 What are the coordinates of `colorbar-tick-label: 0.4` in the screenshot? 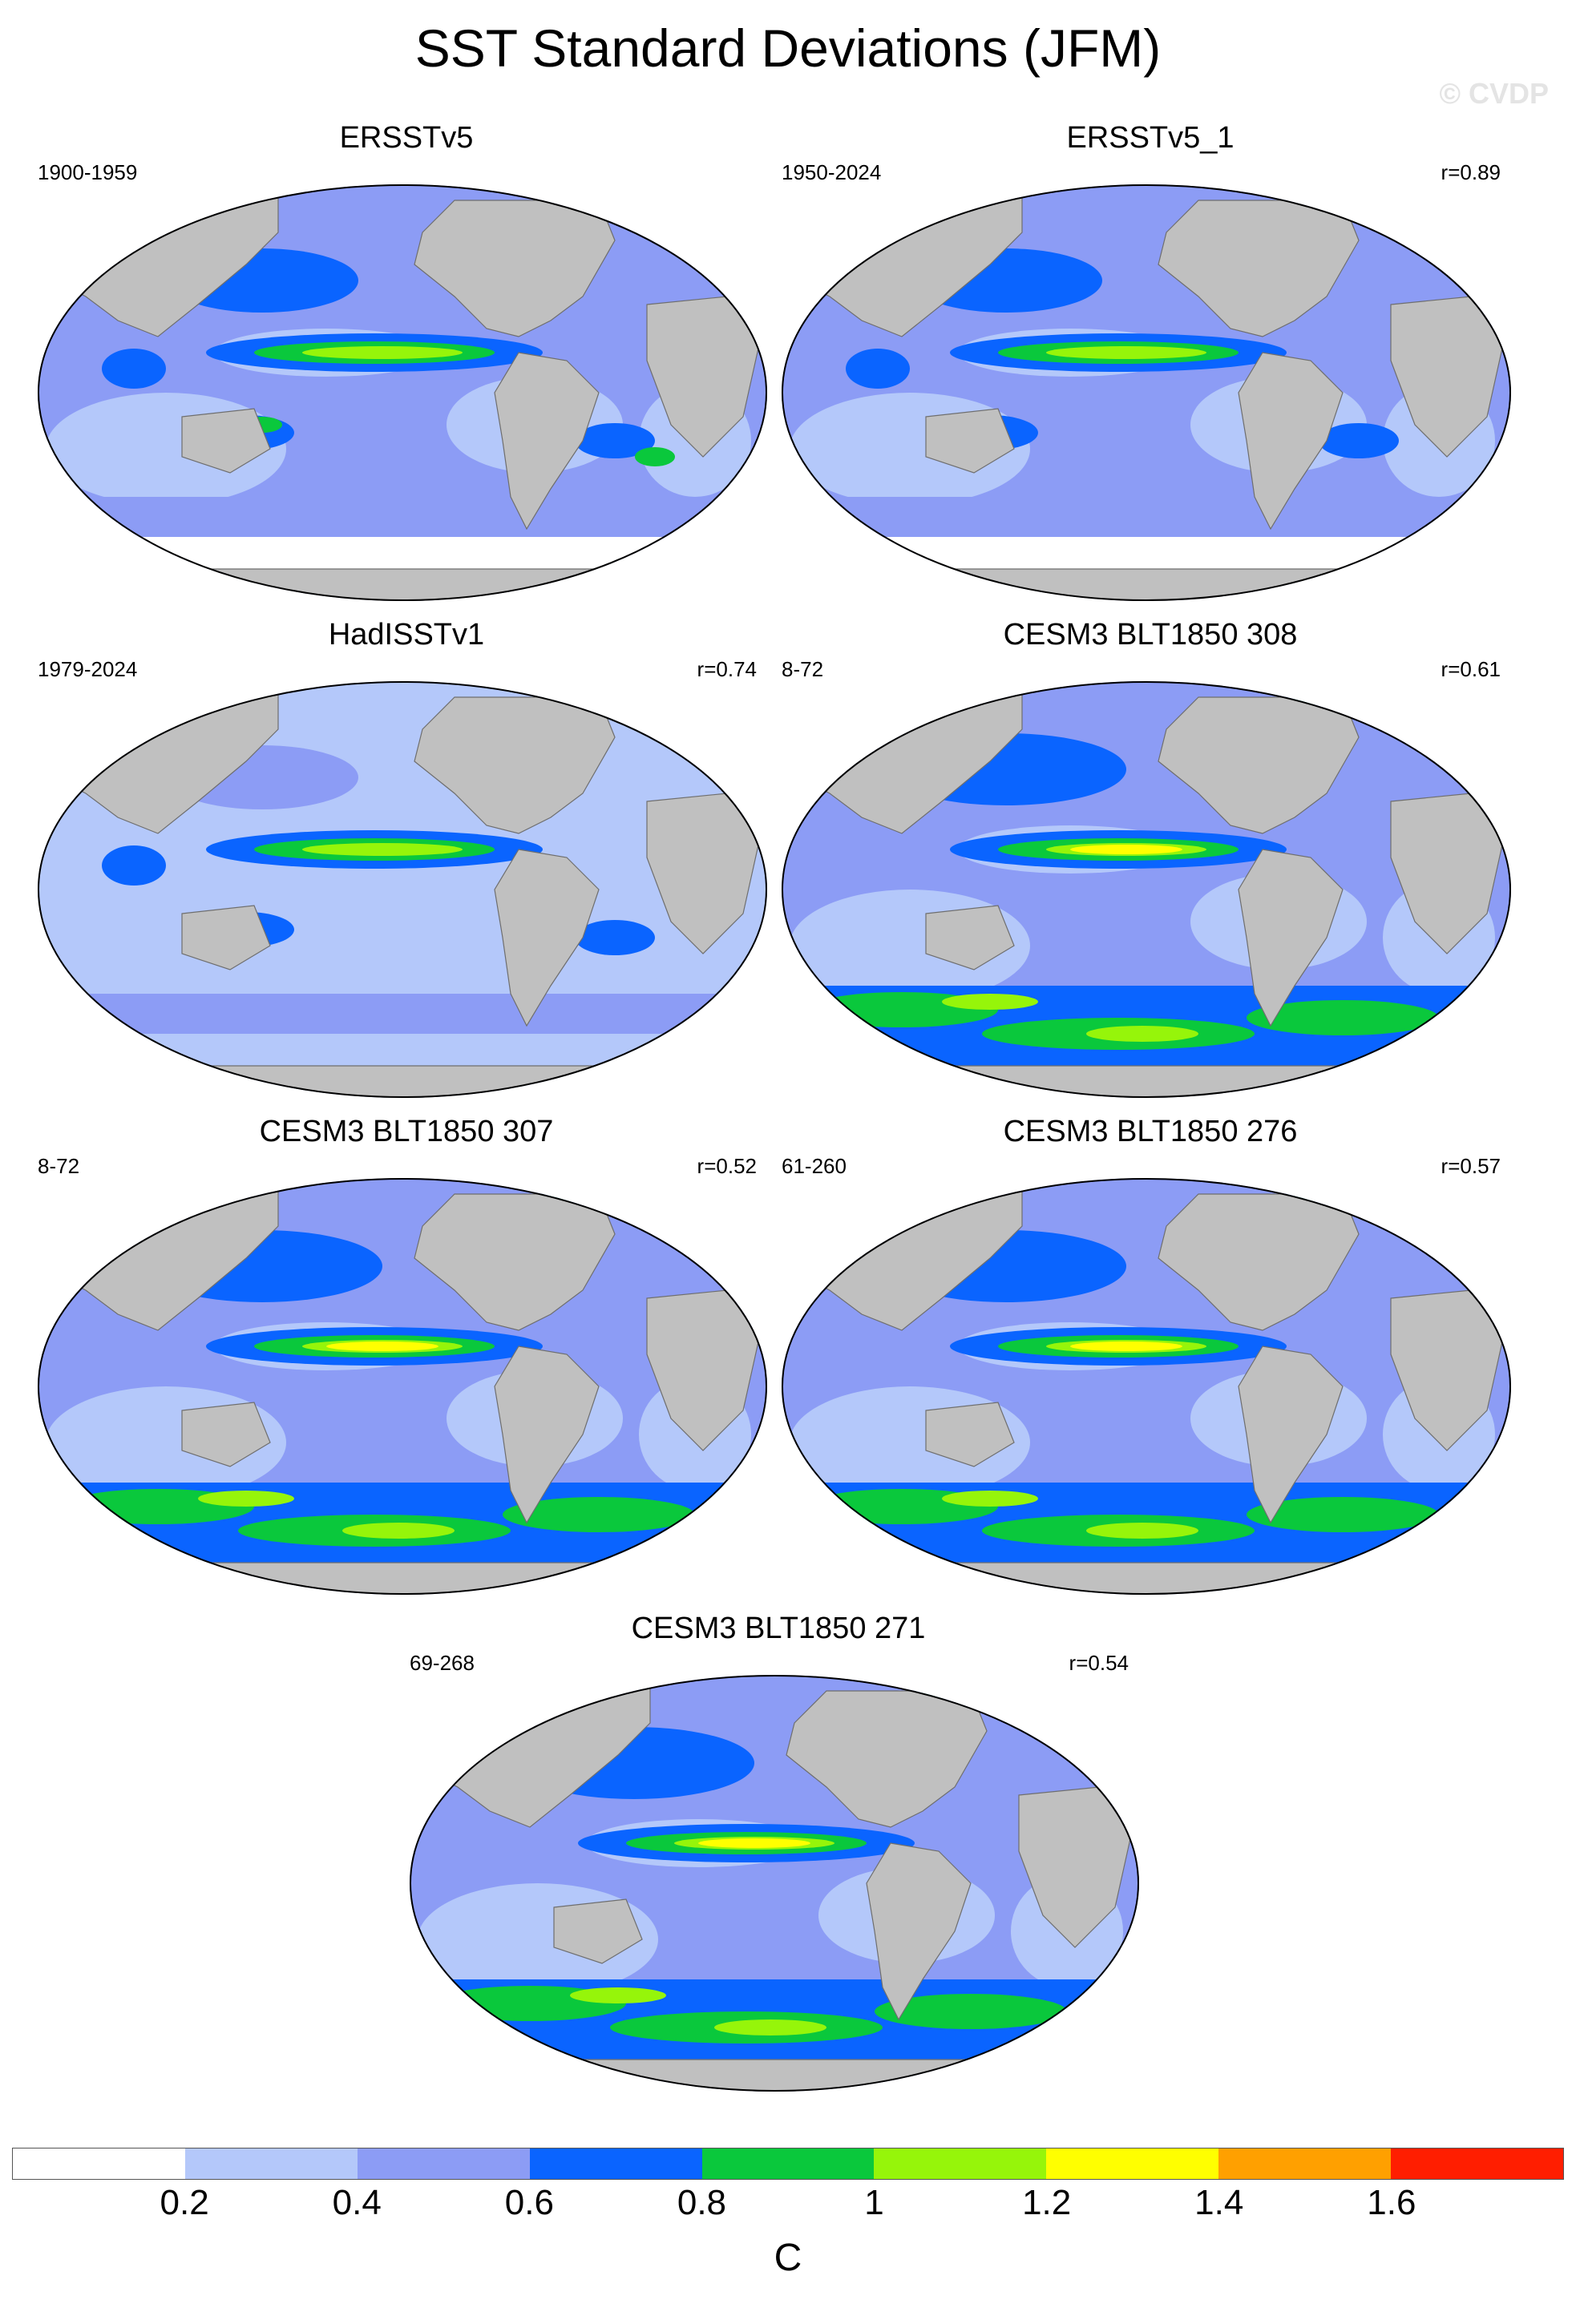 It's located at (357, 2202).